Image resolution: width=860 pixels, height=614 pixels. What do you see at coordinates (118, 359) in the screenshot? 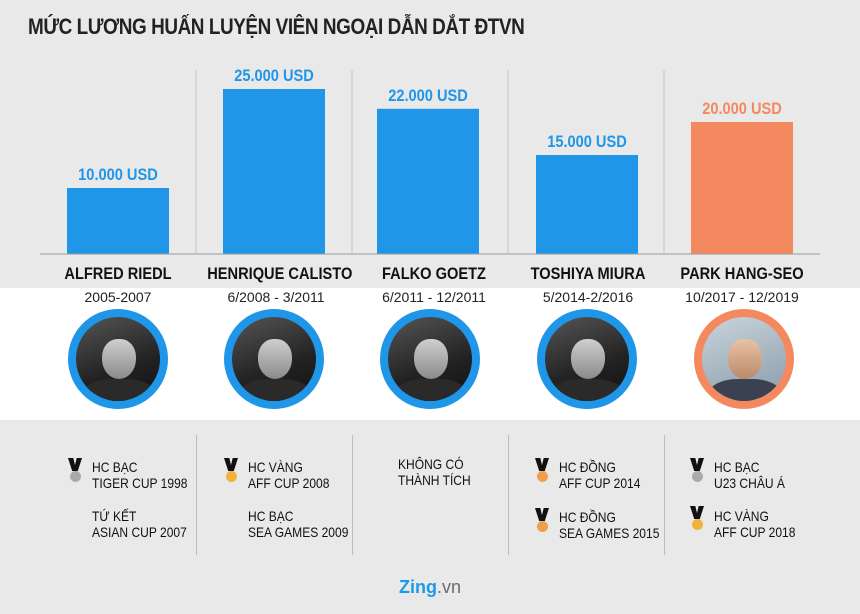
I see `coach-photo-riedl` at bounding box center [118, 359].